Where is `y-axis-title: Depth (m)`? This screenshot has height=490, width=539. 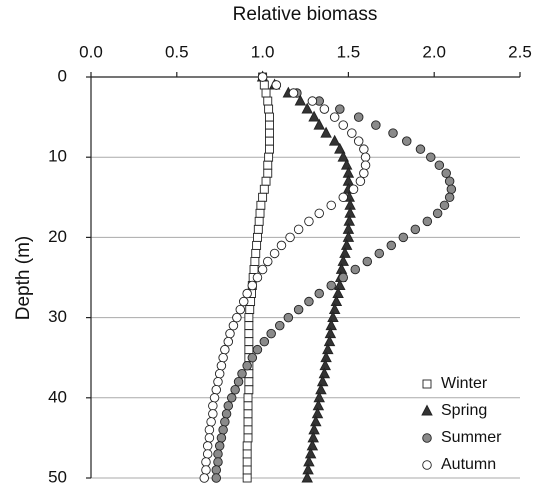
y-axis-title: Depth (m) is located at coordinates (23, 278).